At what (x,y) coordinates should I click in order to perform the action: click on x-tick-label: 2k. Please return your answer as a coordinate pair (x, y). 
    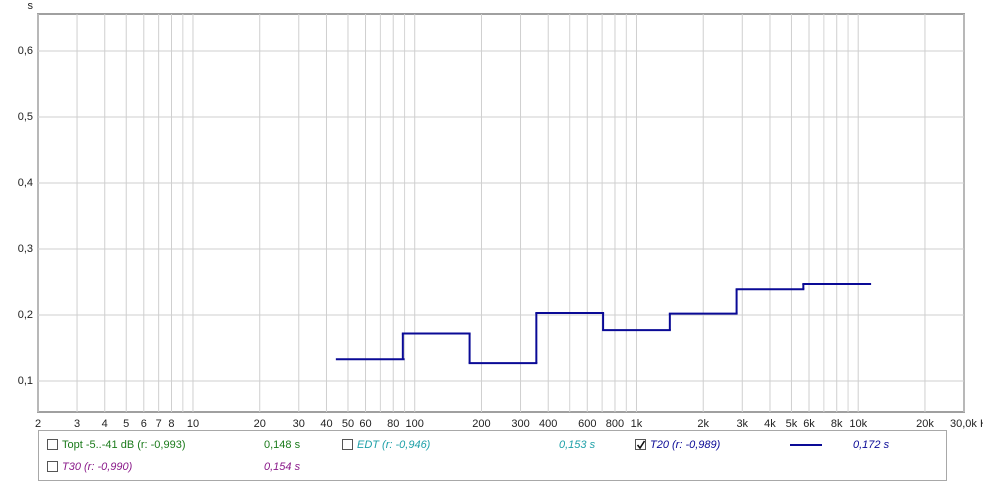
    Looking at the image, I should click on (703, 424).